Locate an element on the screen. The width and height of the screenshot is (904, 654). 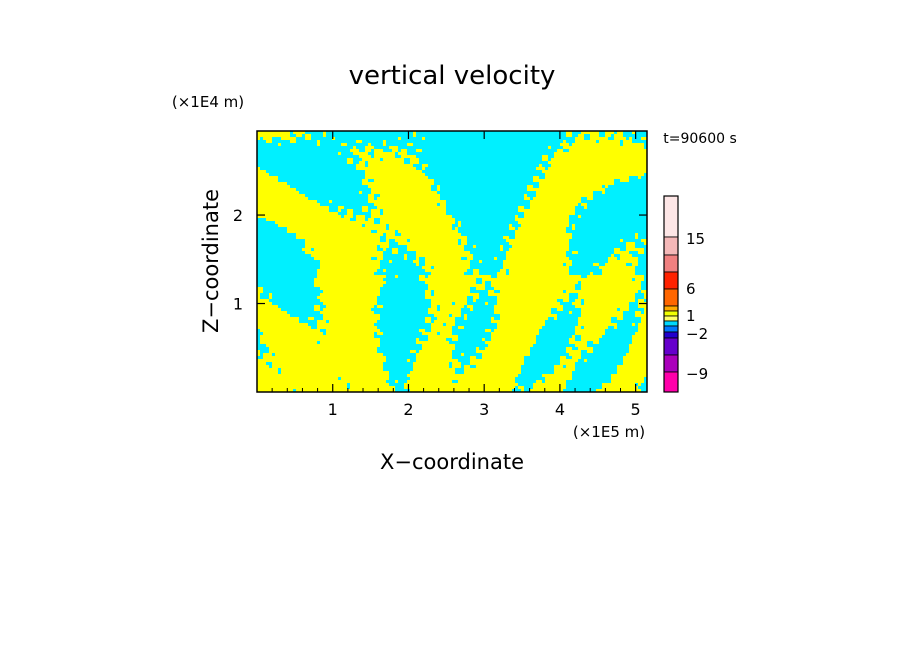
x-tick-label: 3 is located at coordinates (484, 409).